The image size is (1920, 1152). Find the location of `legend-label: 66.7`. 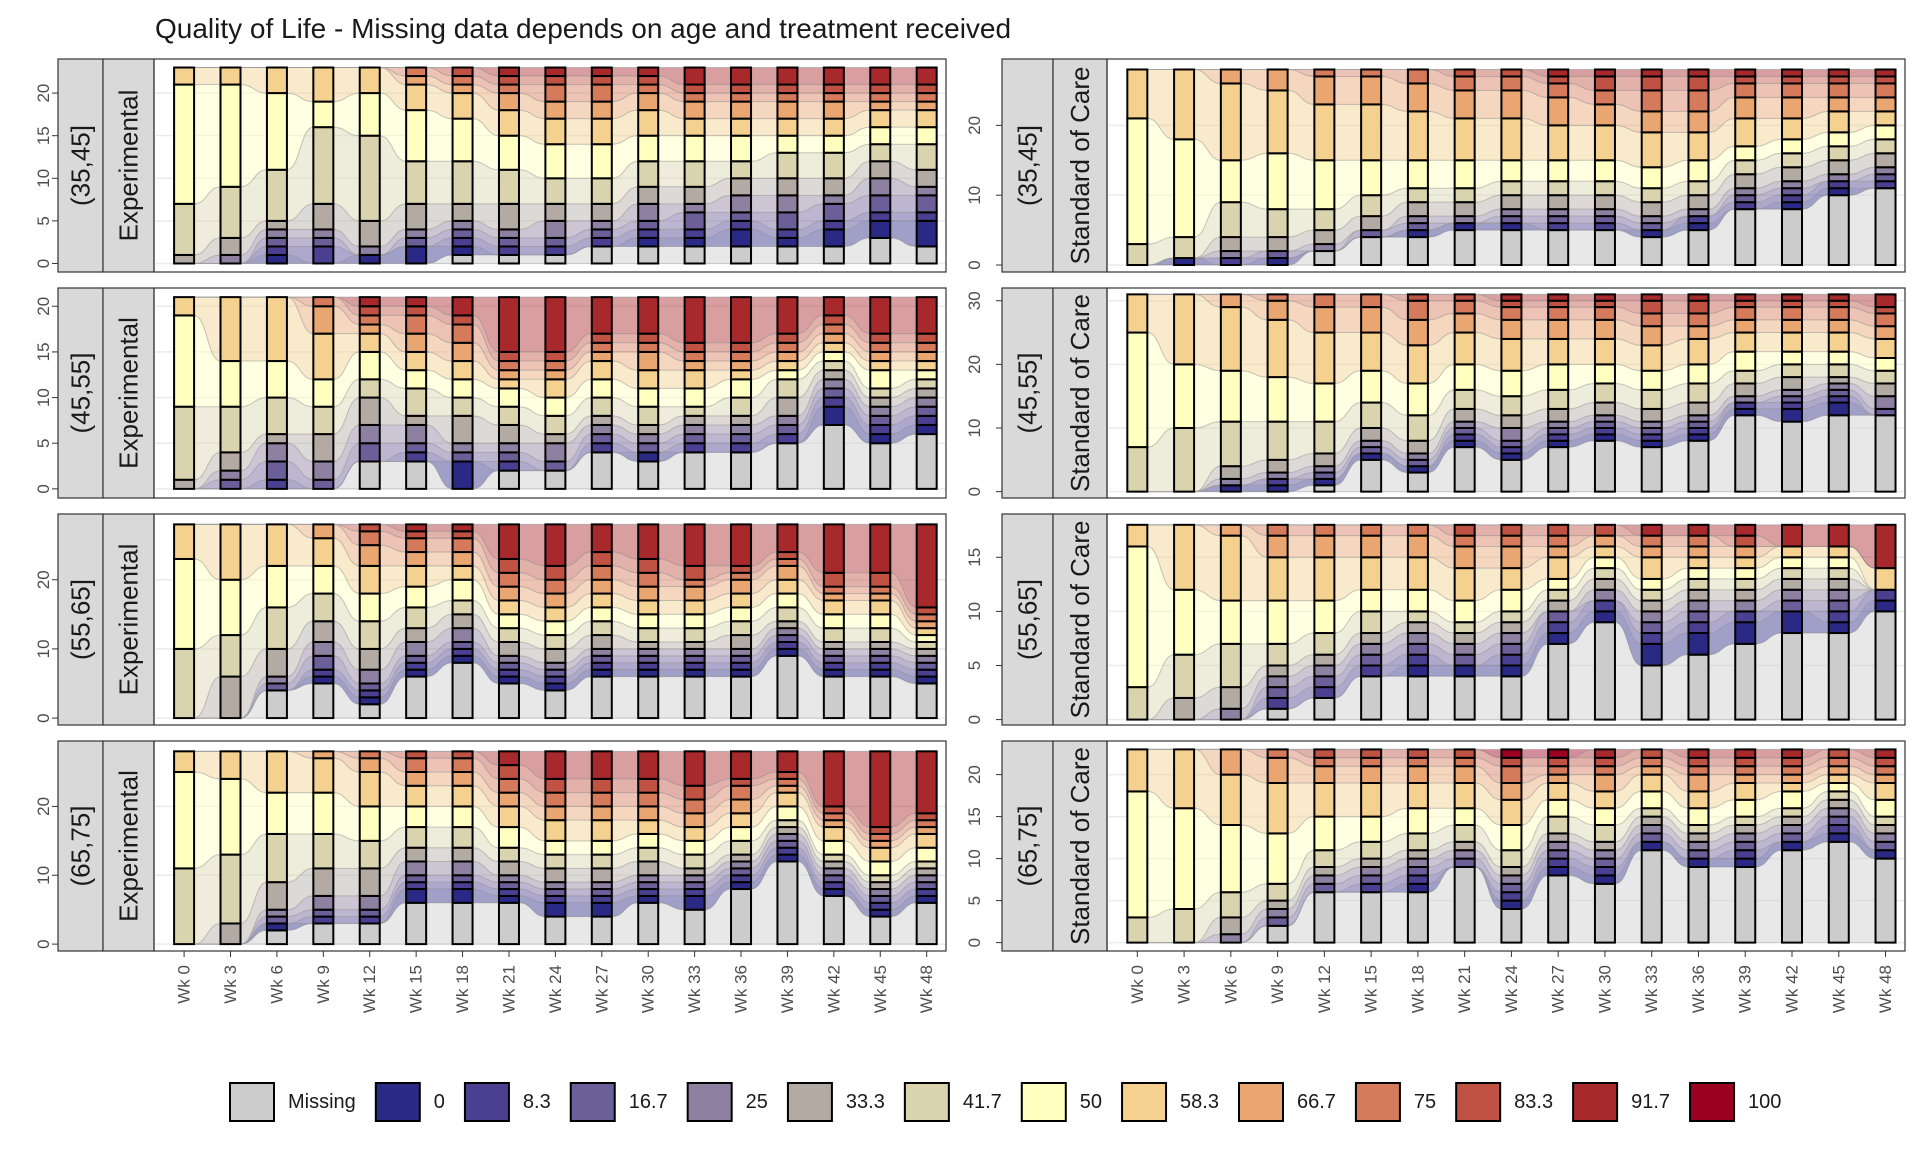

legend-label: 66.7 is located at coordinates (1316, 1102).